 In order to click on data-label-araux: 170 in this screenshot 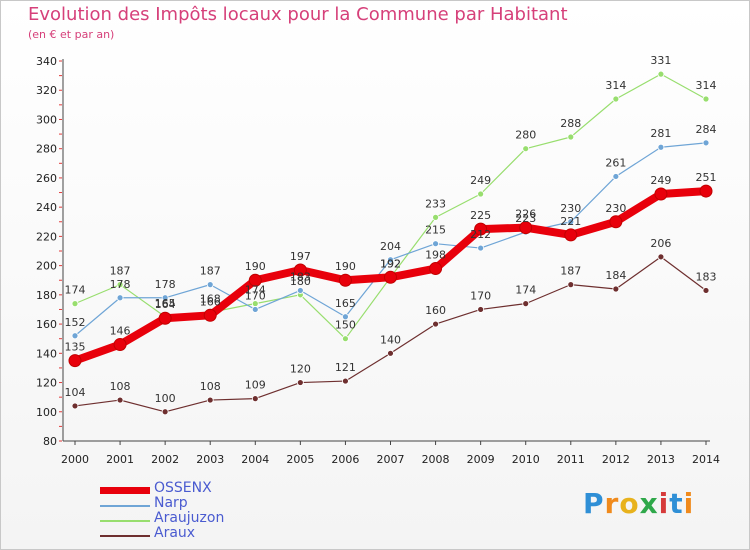, I will do `click(480, 295)`.